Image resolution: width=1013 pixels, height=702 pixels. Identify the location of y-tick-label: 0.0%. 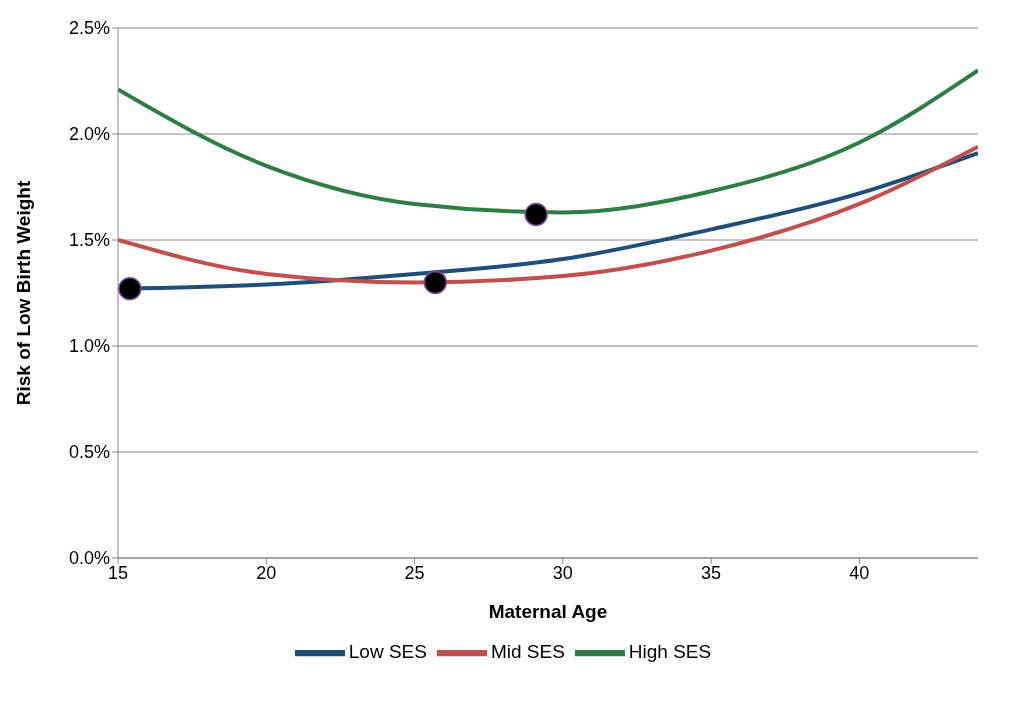
(89, 558).